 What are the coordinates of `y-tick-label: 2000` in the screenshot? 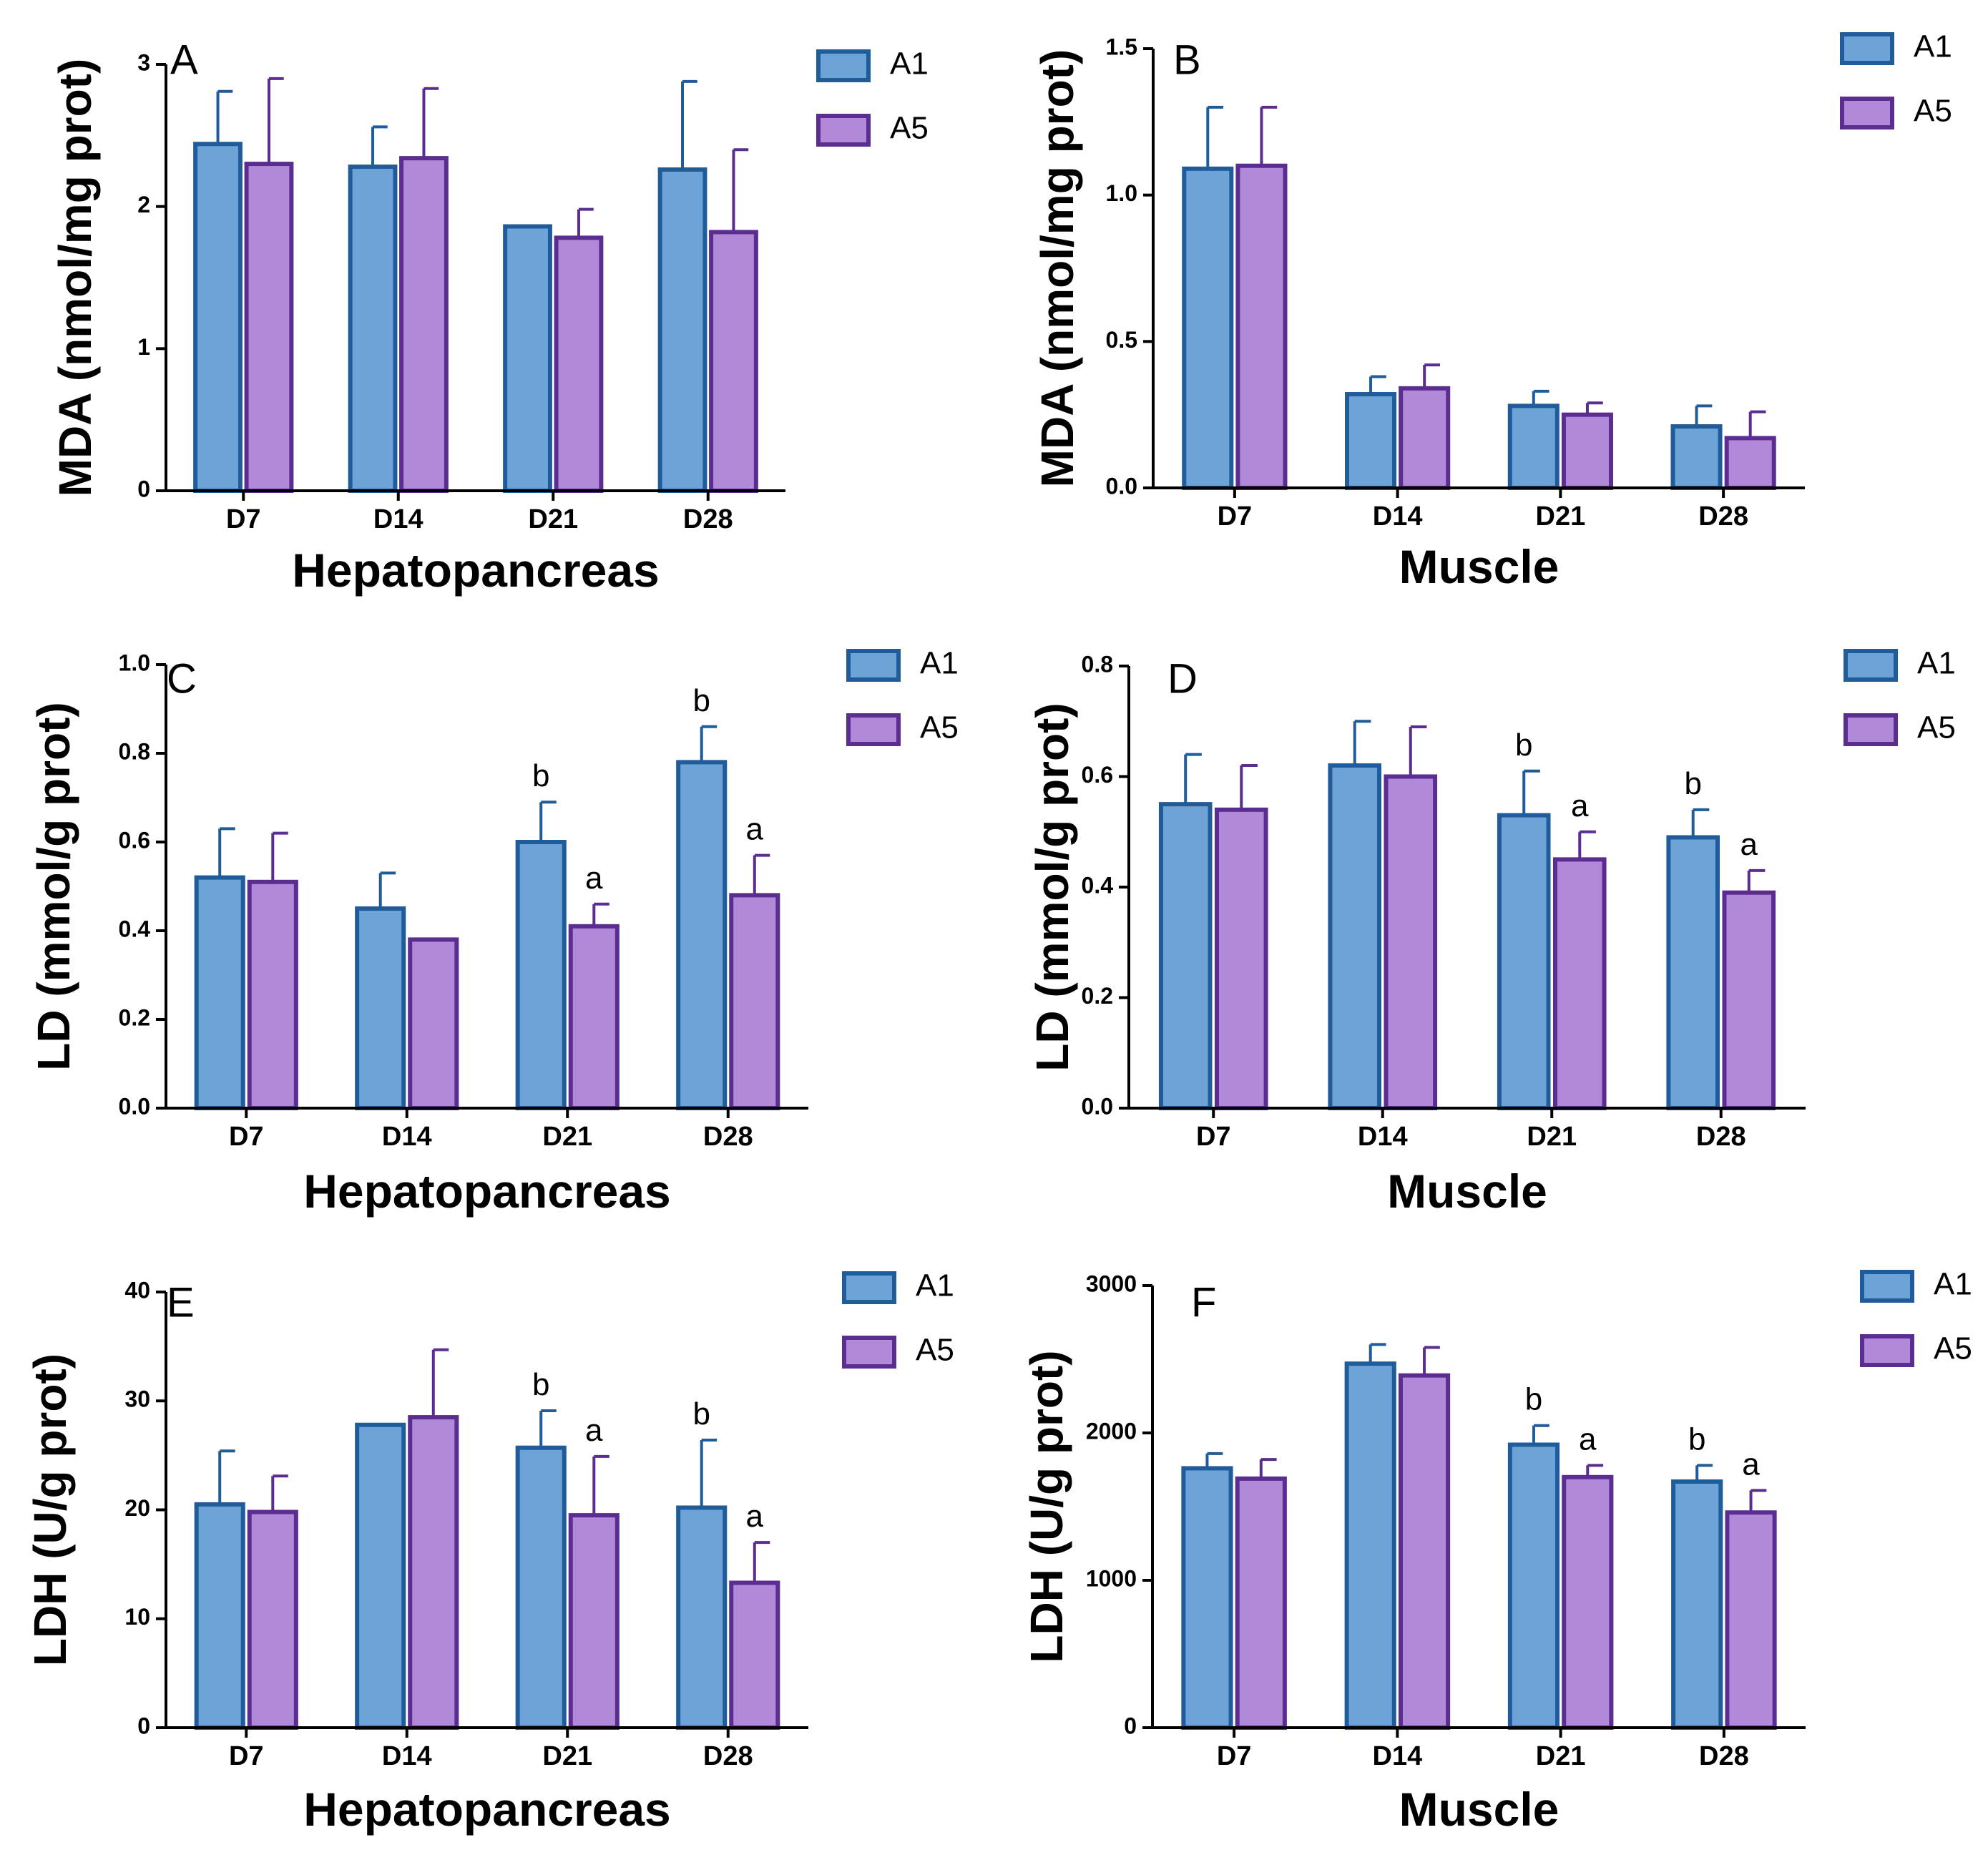 It's located at (1111, 1431).